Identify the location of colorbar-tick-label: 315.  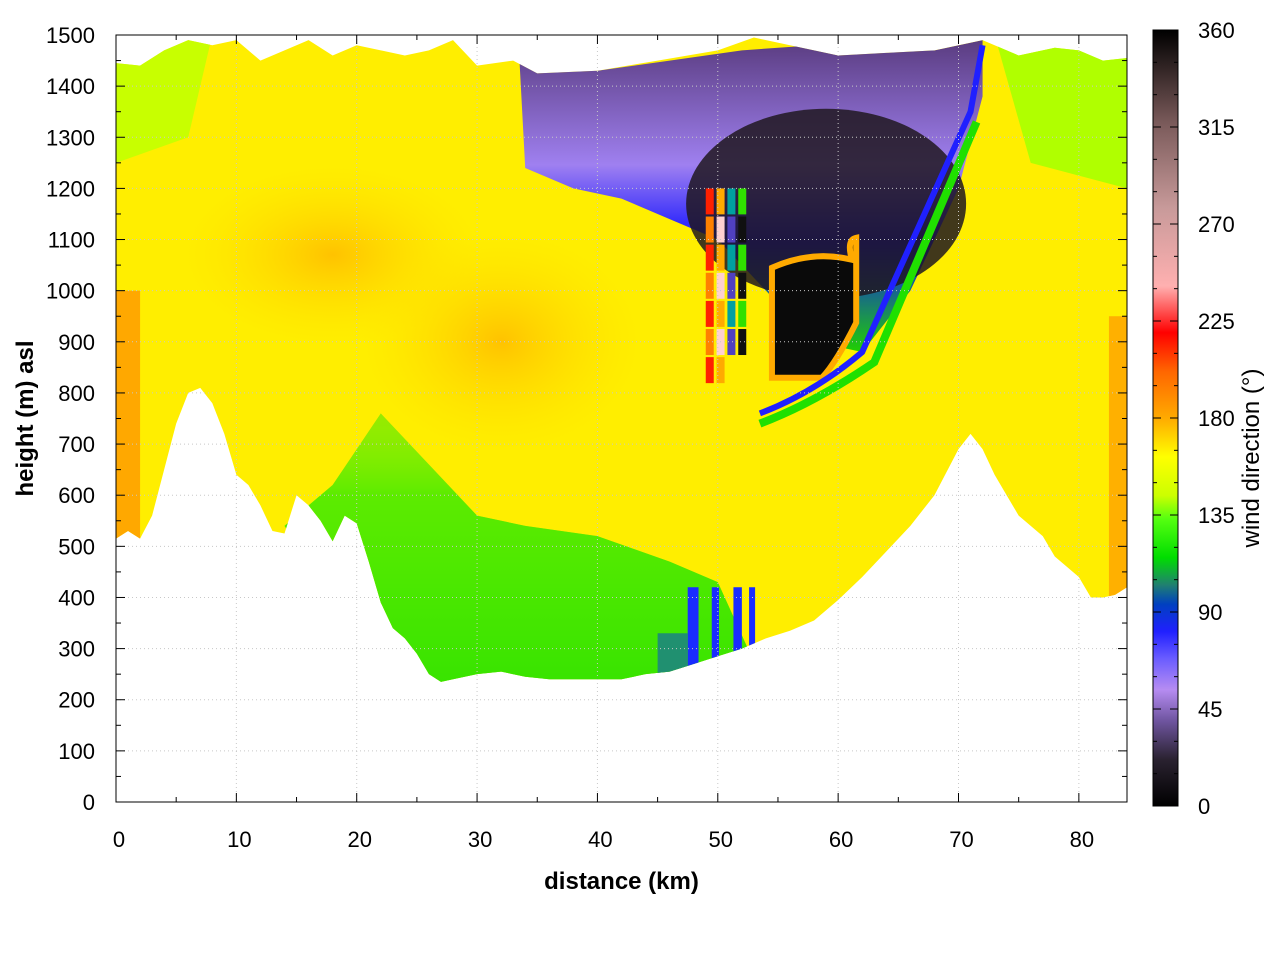
(1216, 127).